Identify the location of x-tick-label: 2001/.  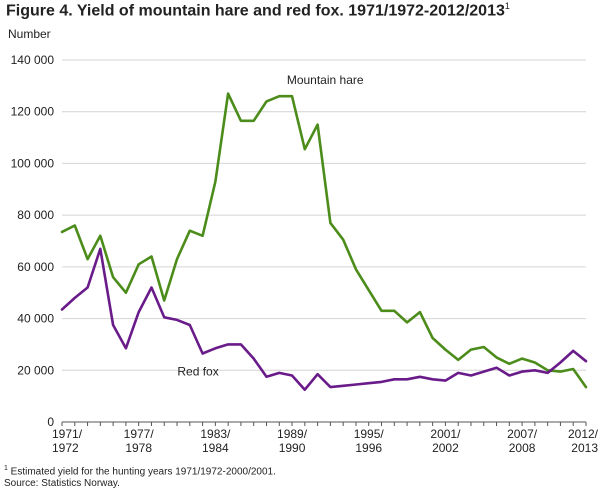
(445, 434).